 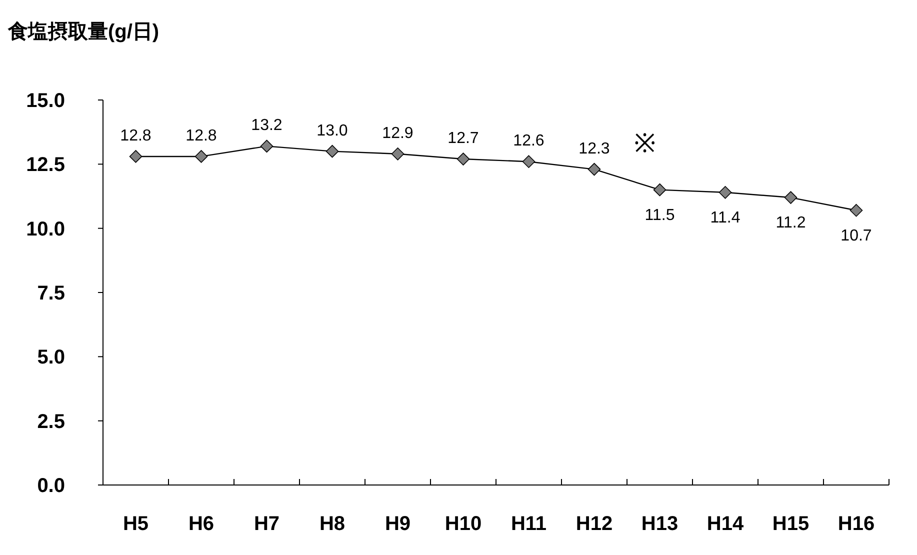 What do you see at coordinates (332, 524) in the screenshot?
I see `x-tick-label: H8` at bounding box center [332, 524].